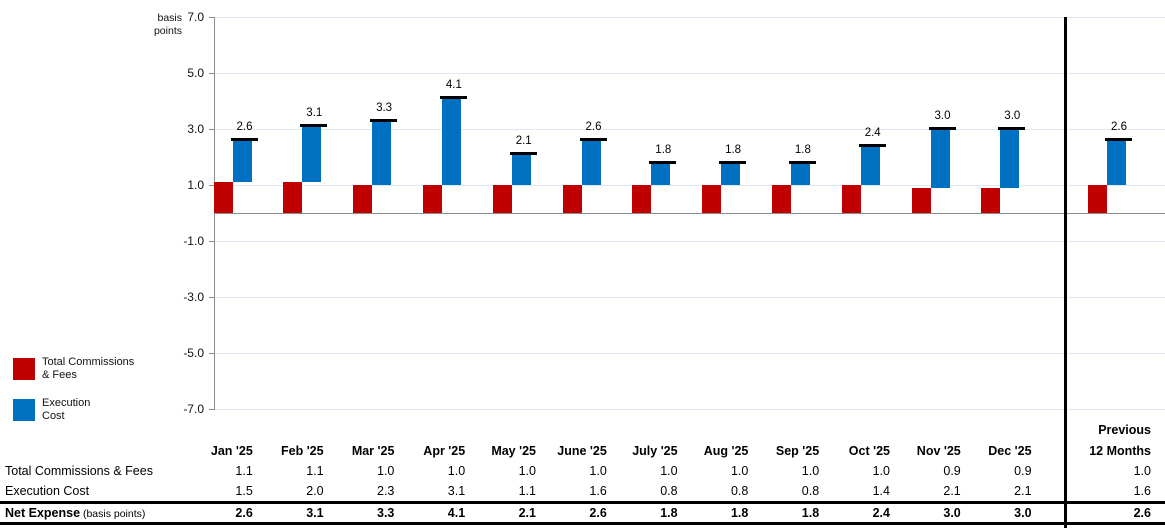 The image size is (1165, 528). What do you see at coordinates (195, 17) in the screenshot?
I see `y-tick-label: 7.0` at bounding box center [195, 17].